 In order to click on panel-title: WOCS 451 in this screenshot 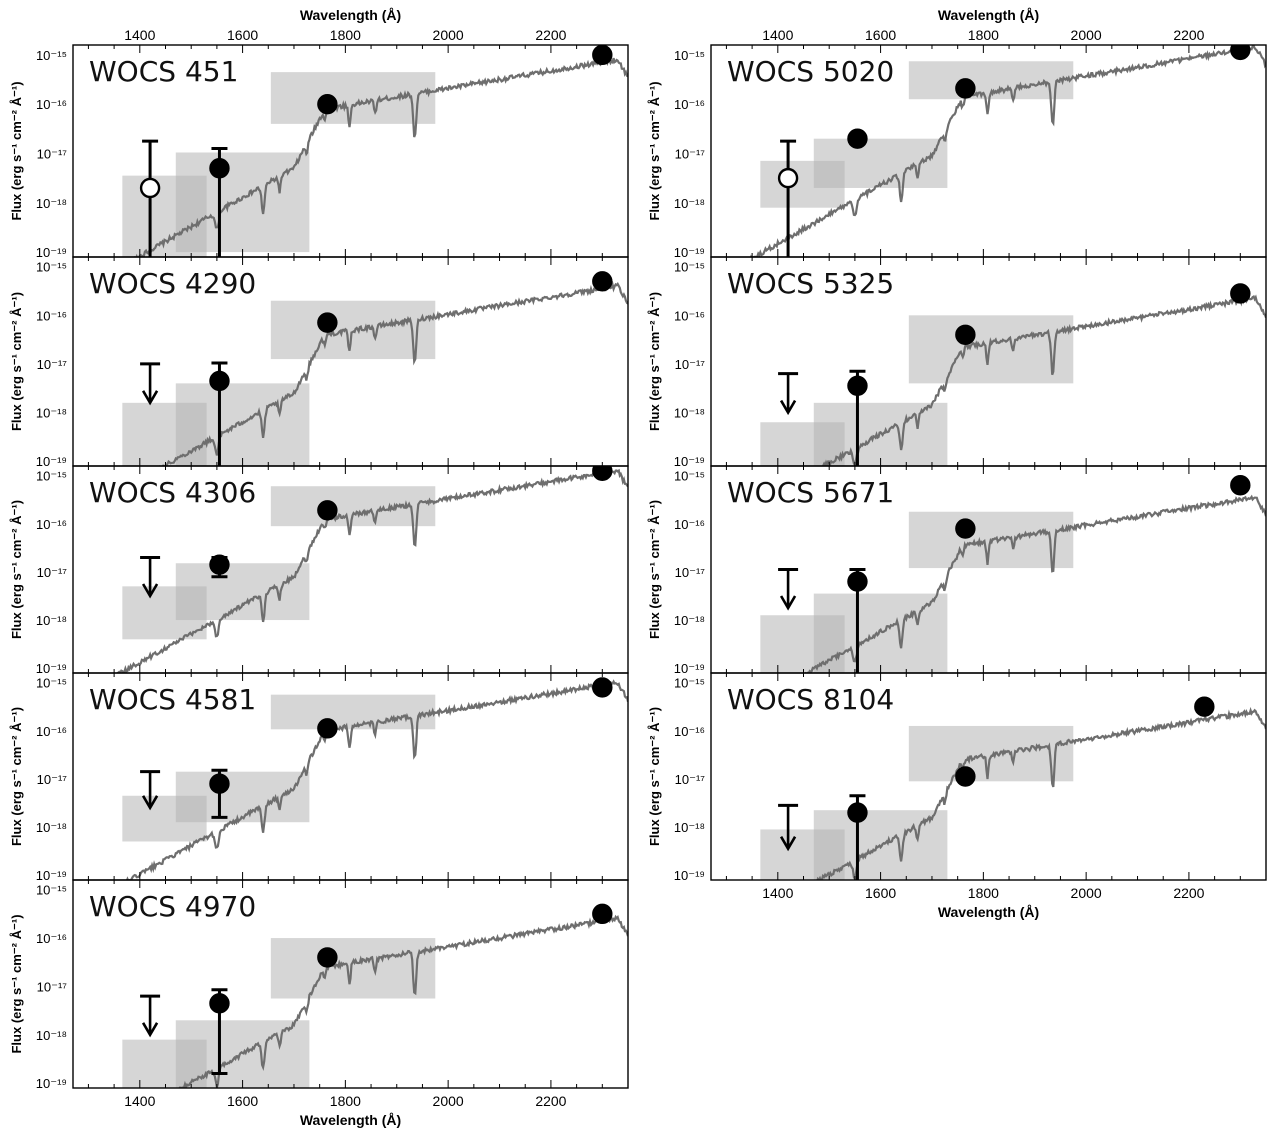, I will do `click(163, 71)`.